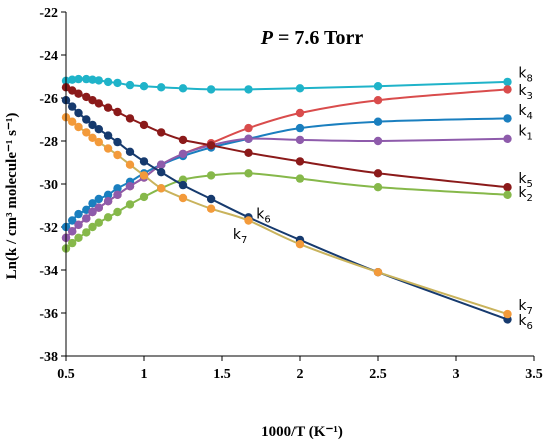 This screenshot has width=550, height=444. I want to click on chart-title-rest: = 7.6 Torr, so click(318, 38).